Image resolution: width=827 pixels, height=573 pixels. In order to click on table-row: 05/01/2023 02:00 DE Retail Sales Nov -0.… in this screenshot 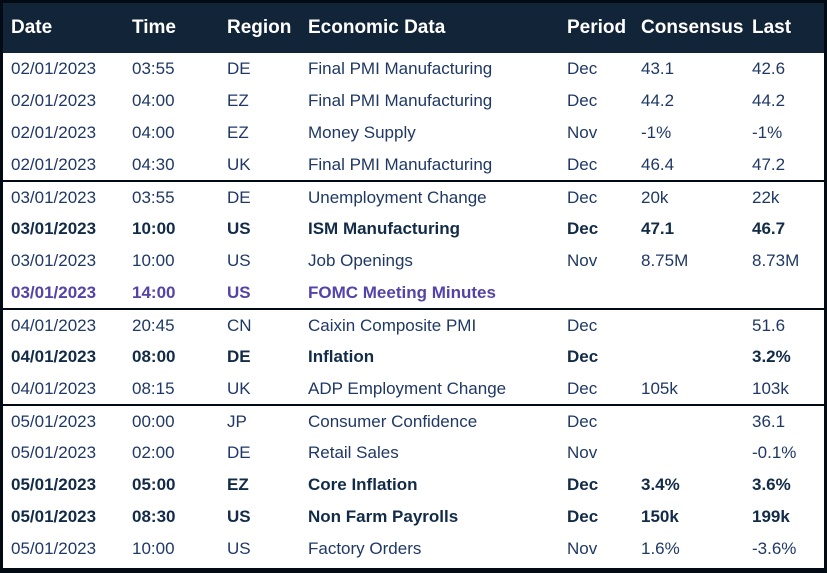, I will do `click(413, 453)`.